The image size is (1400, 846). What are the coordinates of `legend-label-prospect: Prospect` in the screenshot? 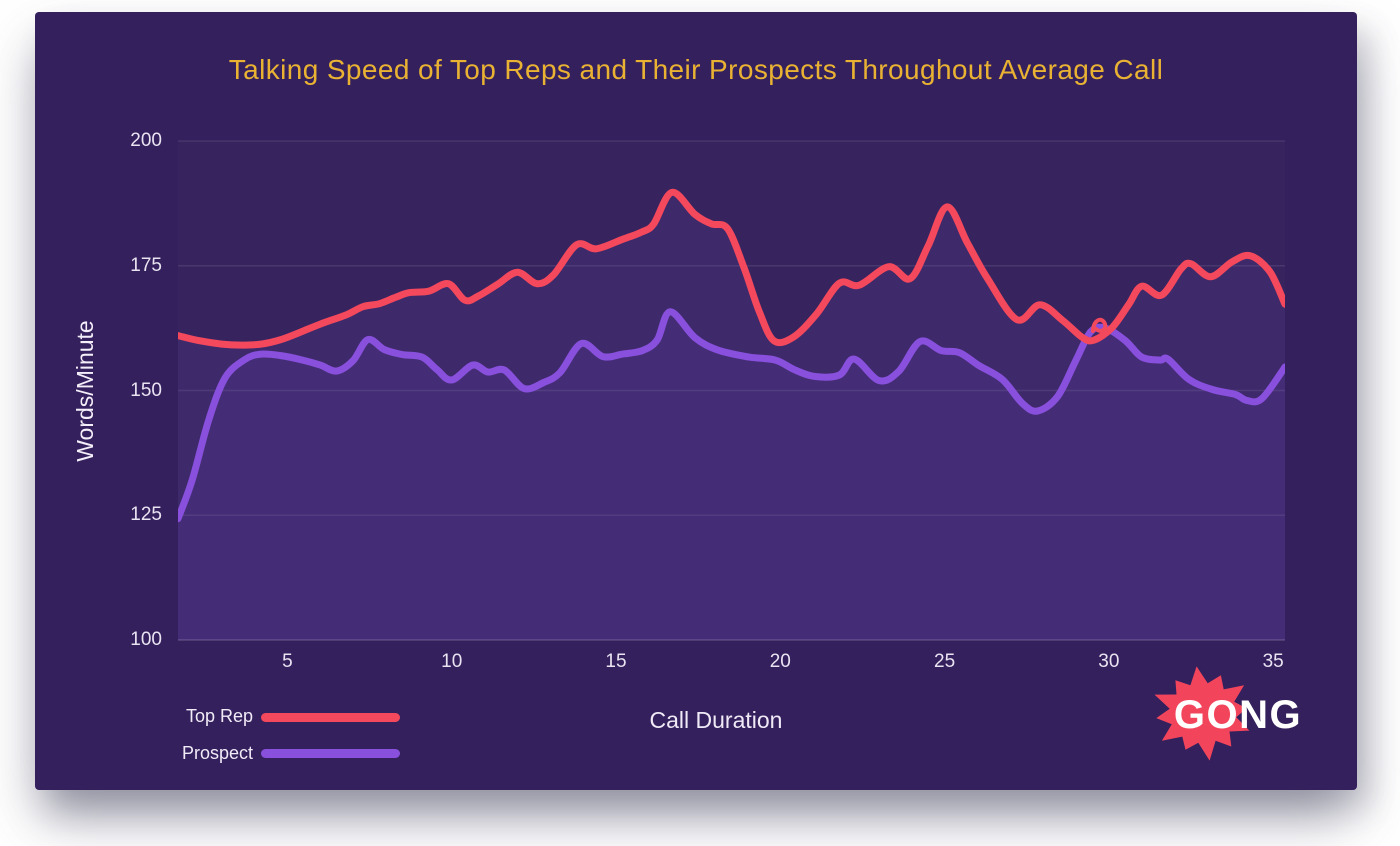 It's located at (217, 753).